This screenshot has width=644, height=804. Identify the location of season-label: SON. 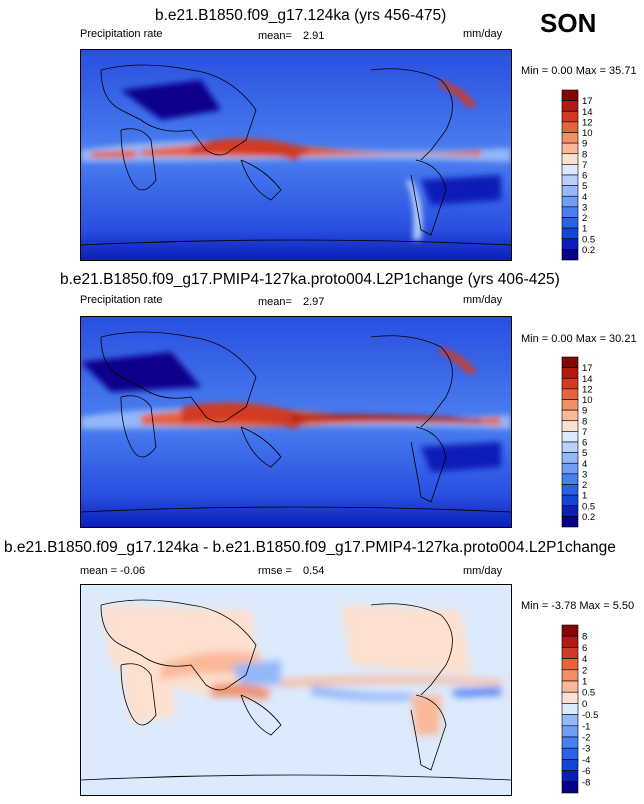
(568, 23).